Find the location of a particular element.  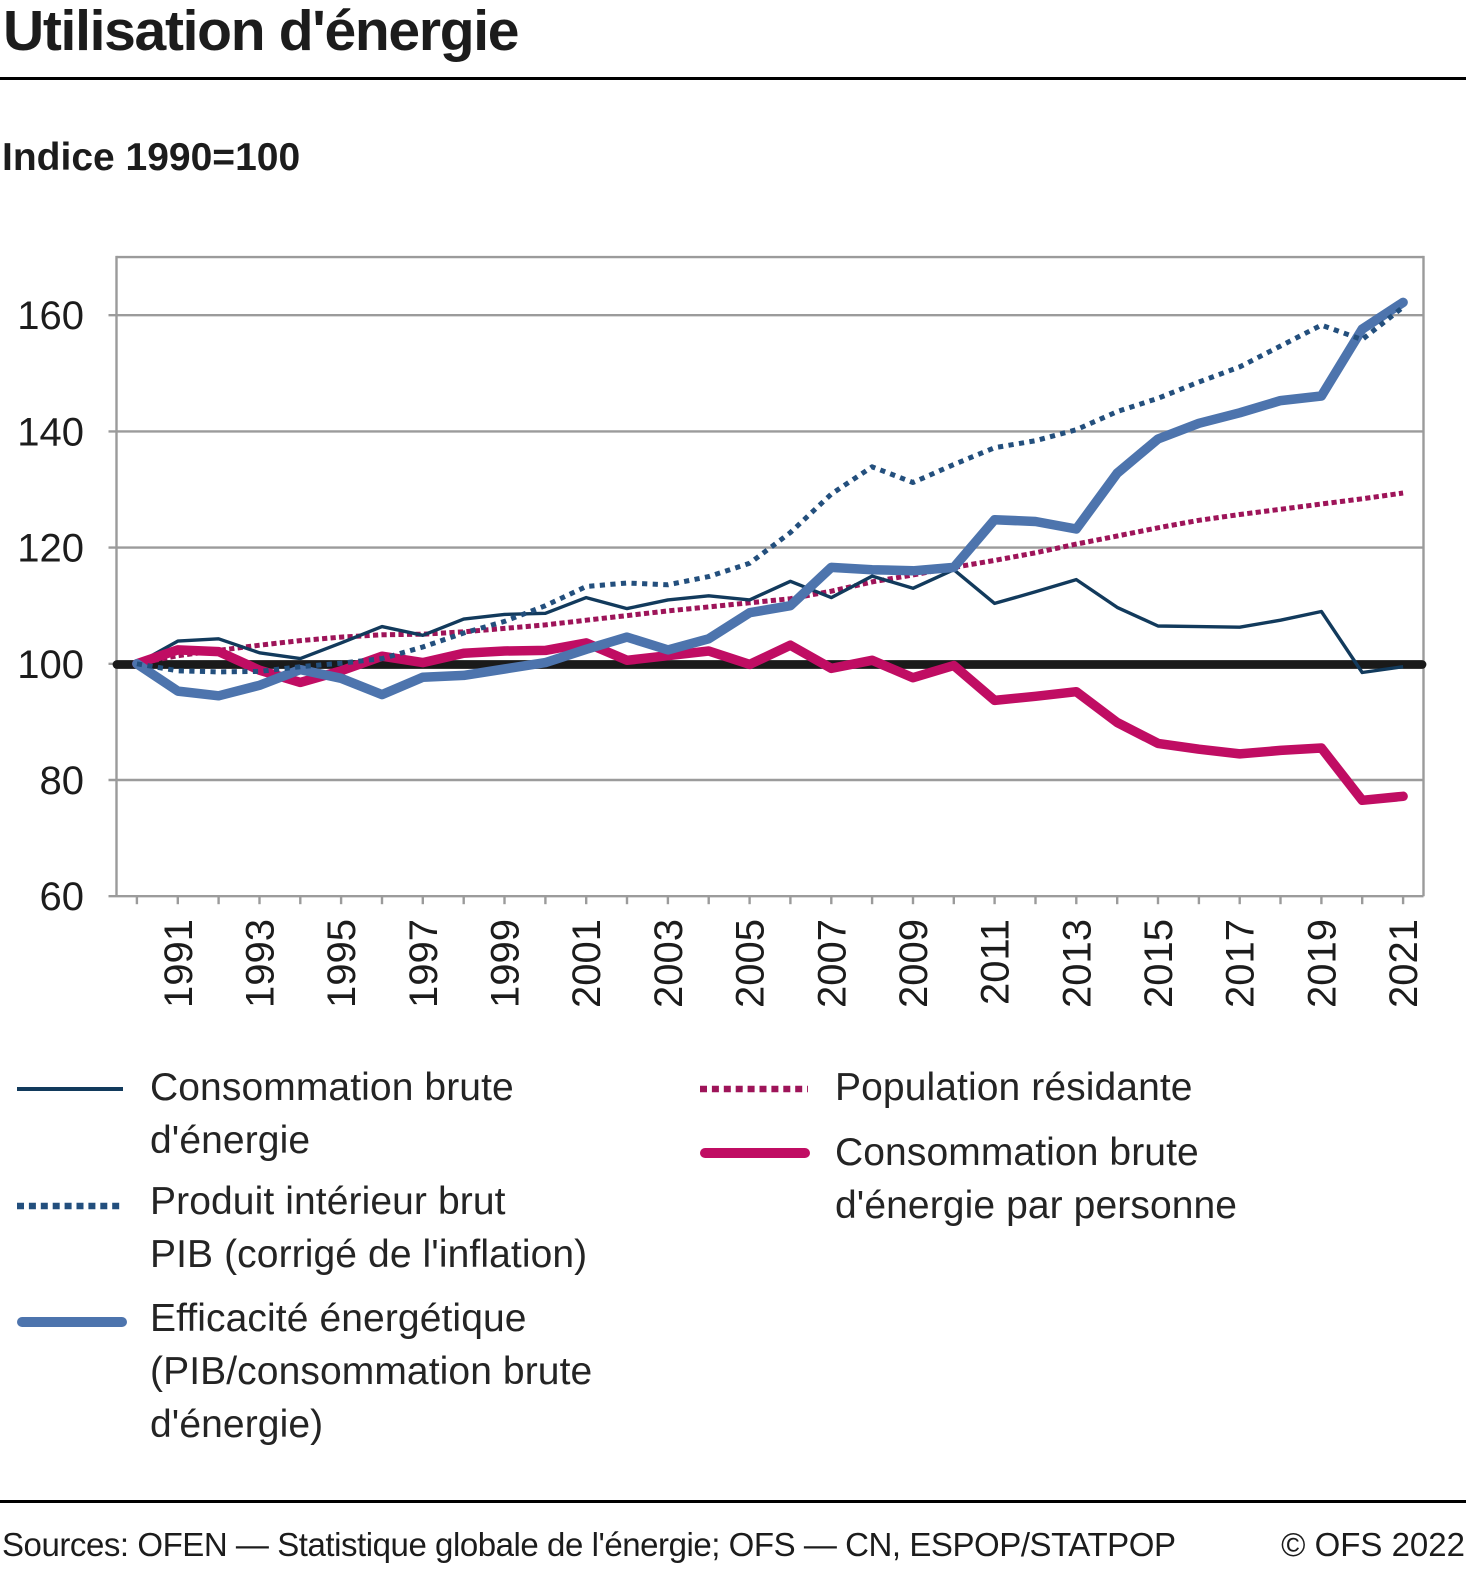

svg-text: 2001 is located at coordinates (587, 963).